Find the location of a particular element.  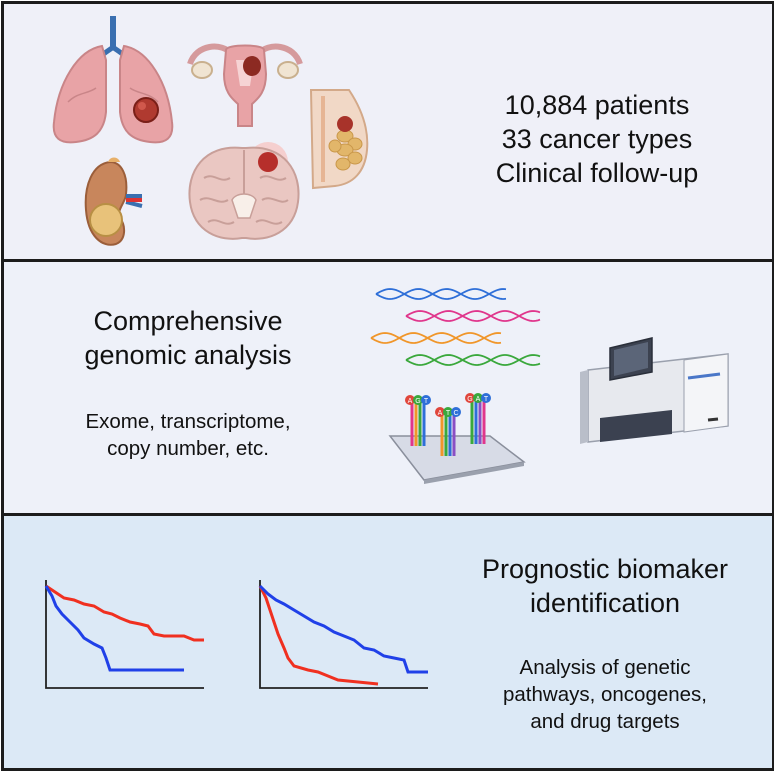

sequencing-chip-icon: A G TA T CG A T is located at coordinates (457, 438).